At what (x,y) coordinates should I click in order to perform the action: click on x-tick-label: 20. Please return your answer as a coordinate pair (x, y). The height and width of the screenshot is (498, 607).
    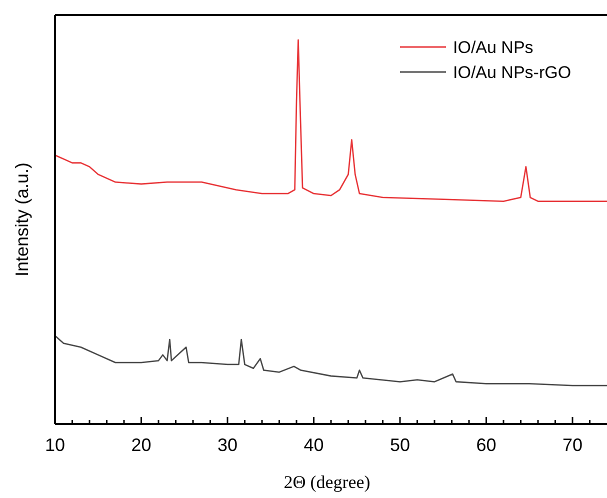
    Looking at the image, I should click on (141, 445).